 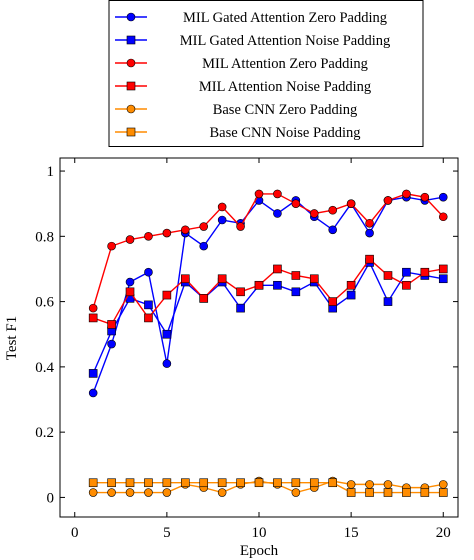 I want to click on legend-item: MIL Attention Zero Padding, so click(x=241, y=64).